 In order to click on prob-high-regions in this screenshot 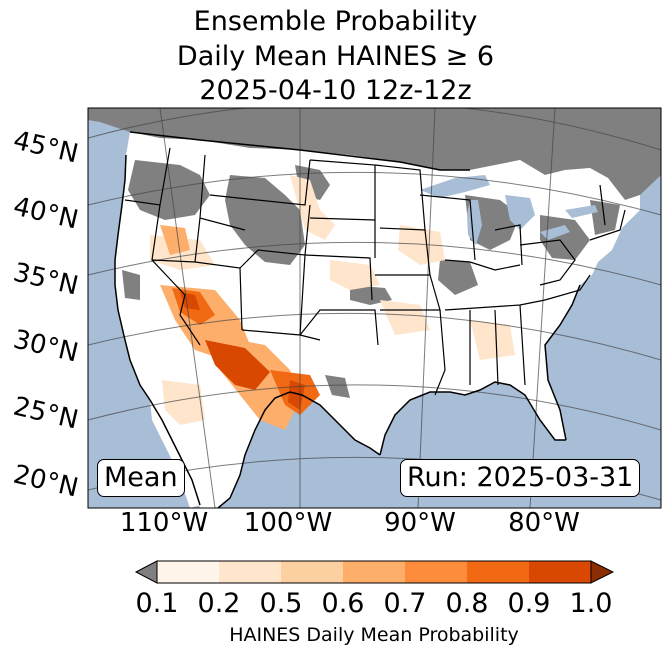, I will do `click(246, 351)`.